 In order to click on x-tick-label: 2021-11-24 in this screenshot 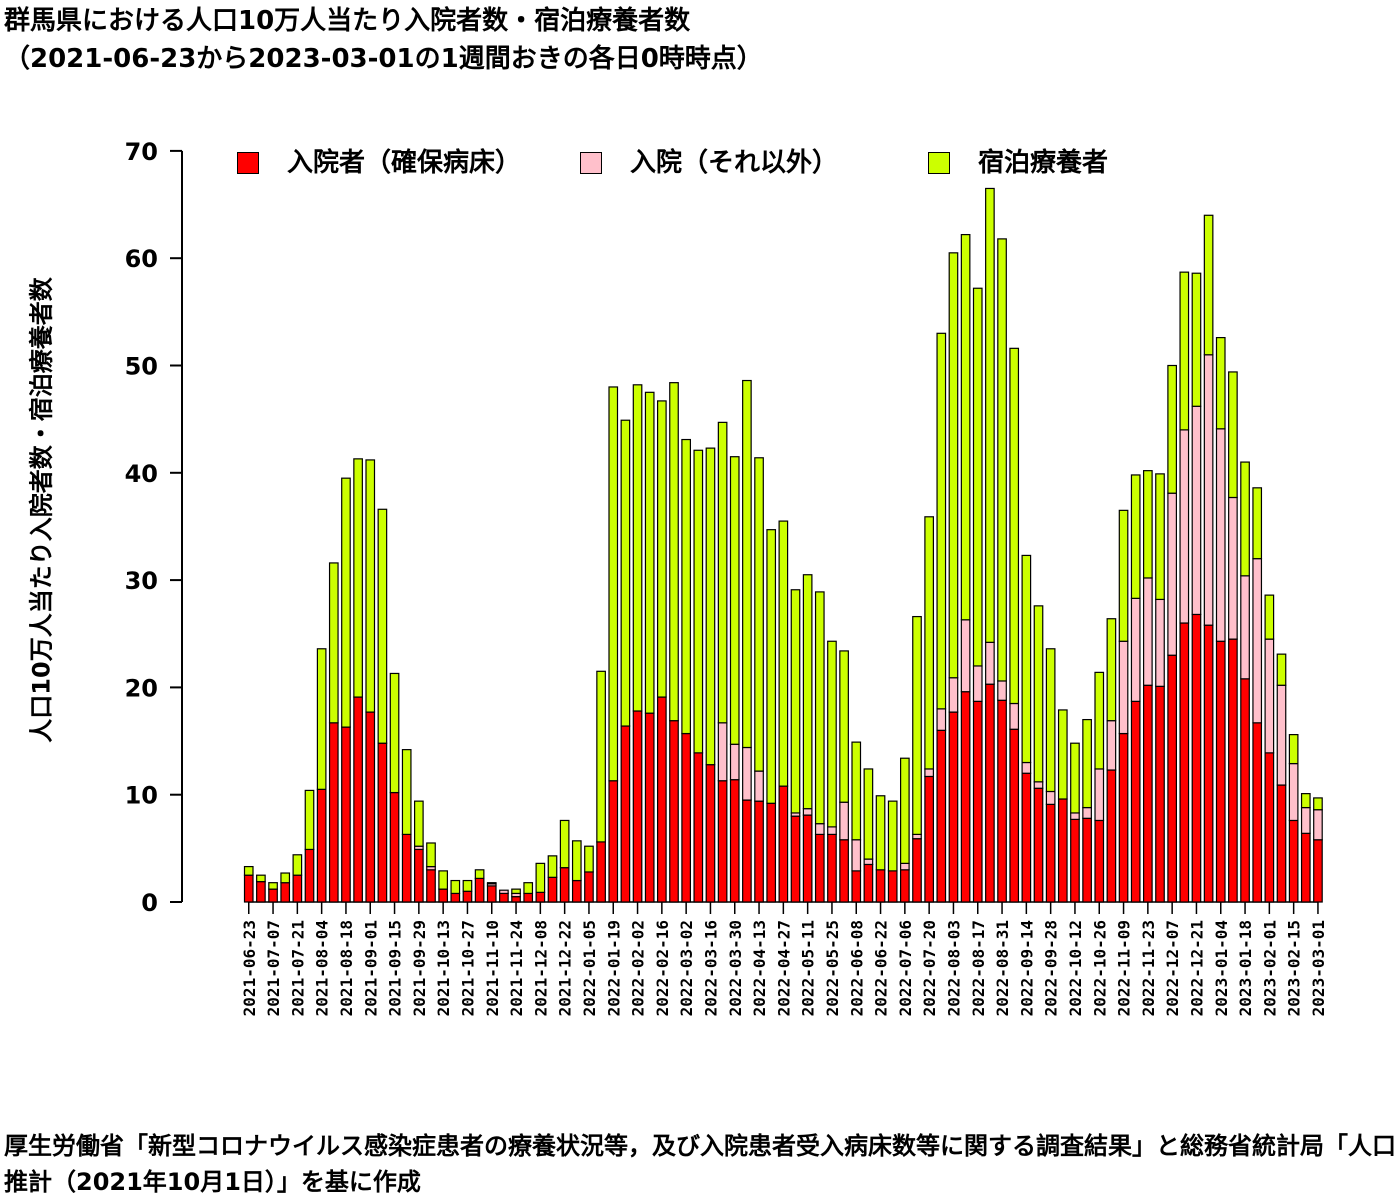, I will do `click(516, 968)`.